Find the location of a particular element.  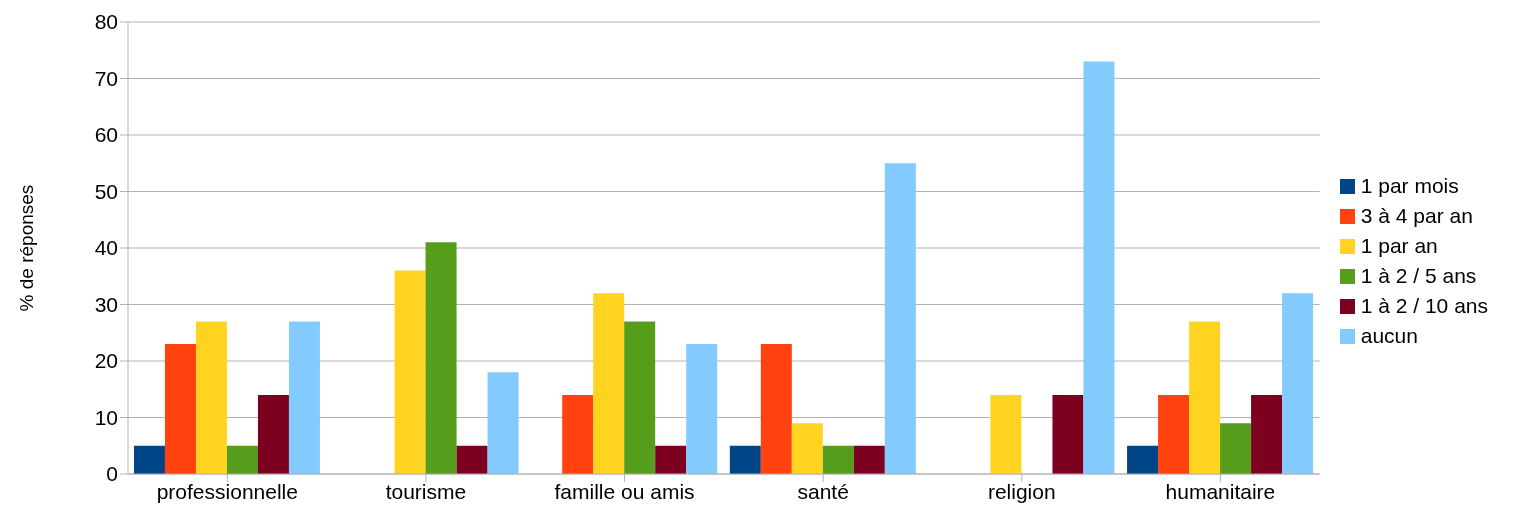

y-tick-label: 30 is located at coordinates (106, 304).